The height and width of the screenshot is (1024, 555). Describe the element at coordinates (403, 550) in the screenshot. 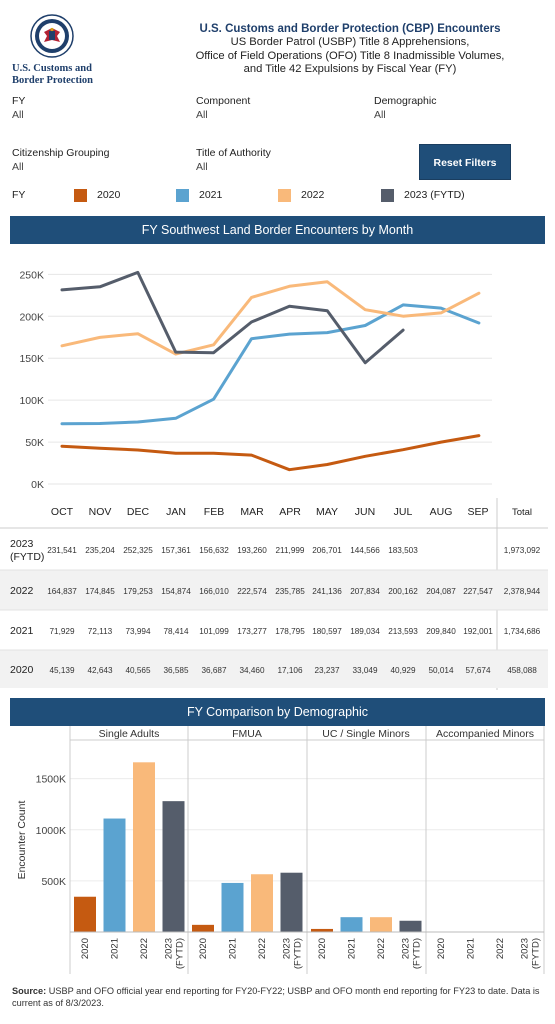

I see `table-cell: 183,503` at that location.